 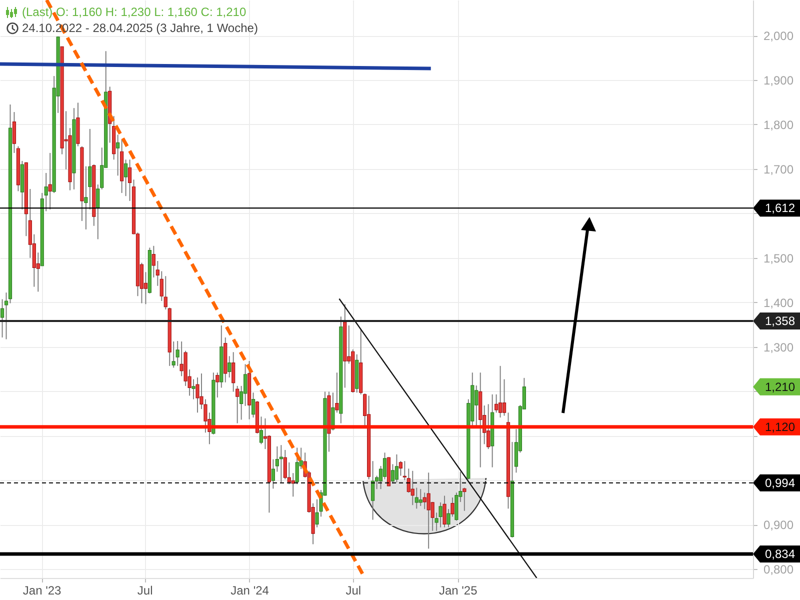 I want to click on y-tick-label: 1,900, so click(x=779, y=81).